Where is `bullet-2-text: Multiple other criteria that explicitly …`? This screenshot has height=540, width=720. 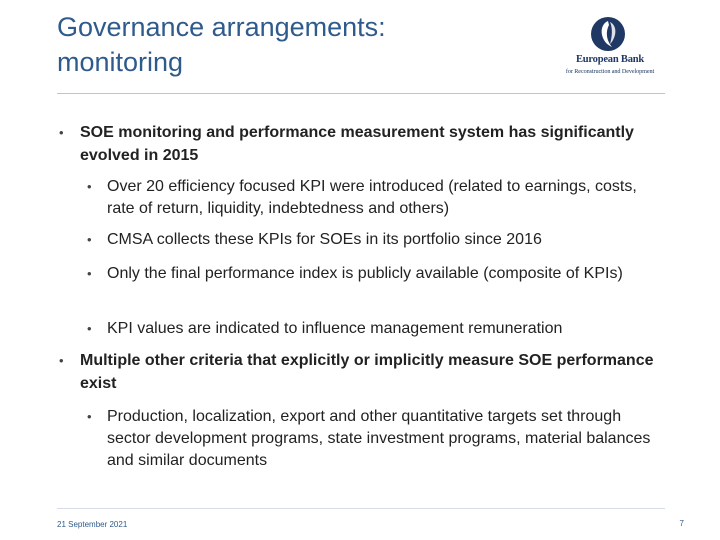 bullet-2-text: Multiple other criteria that explicitly … is located at coordinates (367, 372).